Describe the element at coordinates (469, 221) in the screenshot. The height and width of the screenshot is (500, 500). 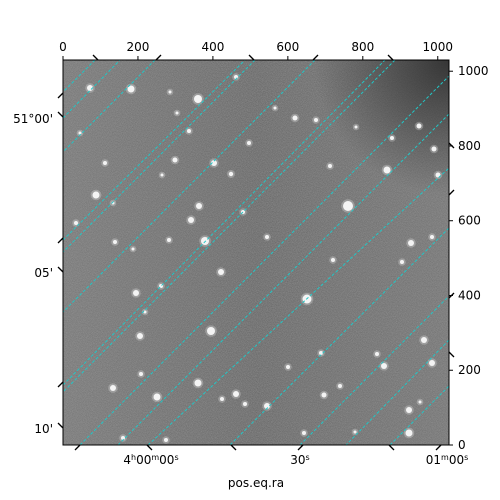
I see `right-tick-label: 600` at that location.